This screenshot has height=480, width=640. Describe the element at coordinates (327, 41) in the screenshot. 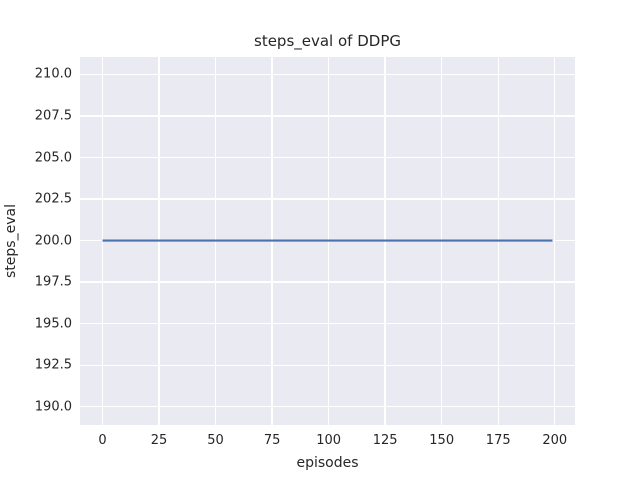

I see `chart-title: steps_eval of DDPG` at that location.